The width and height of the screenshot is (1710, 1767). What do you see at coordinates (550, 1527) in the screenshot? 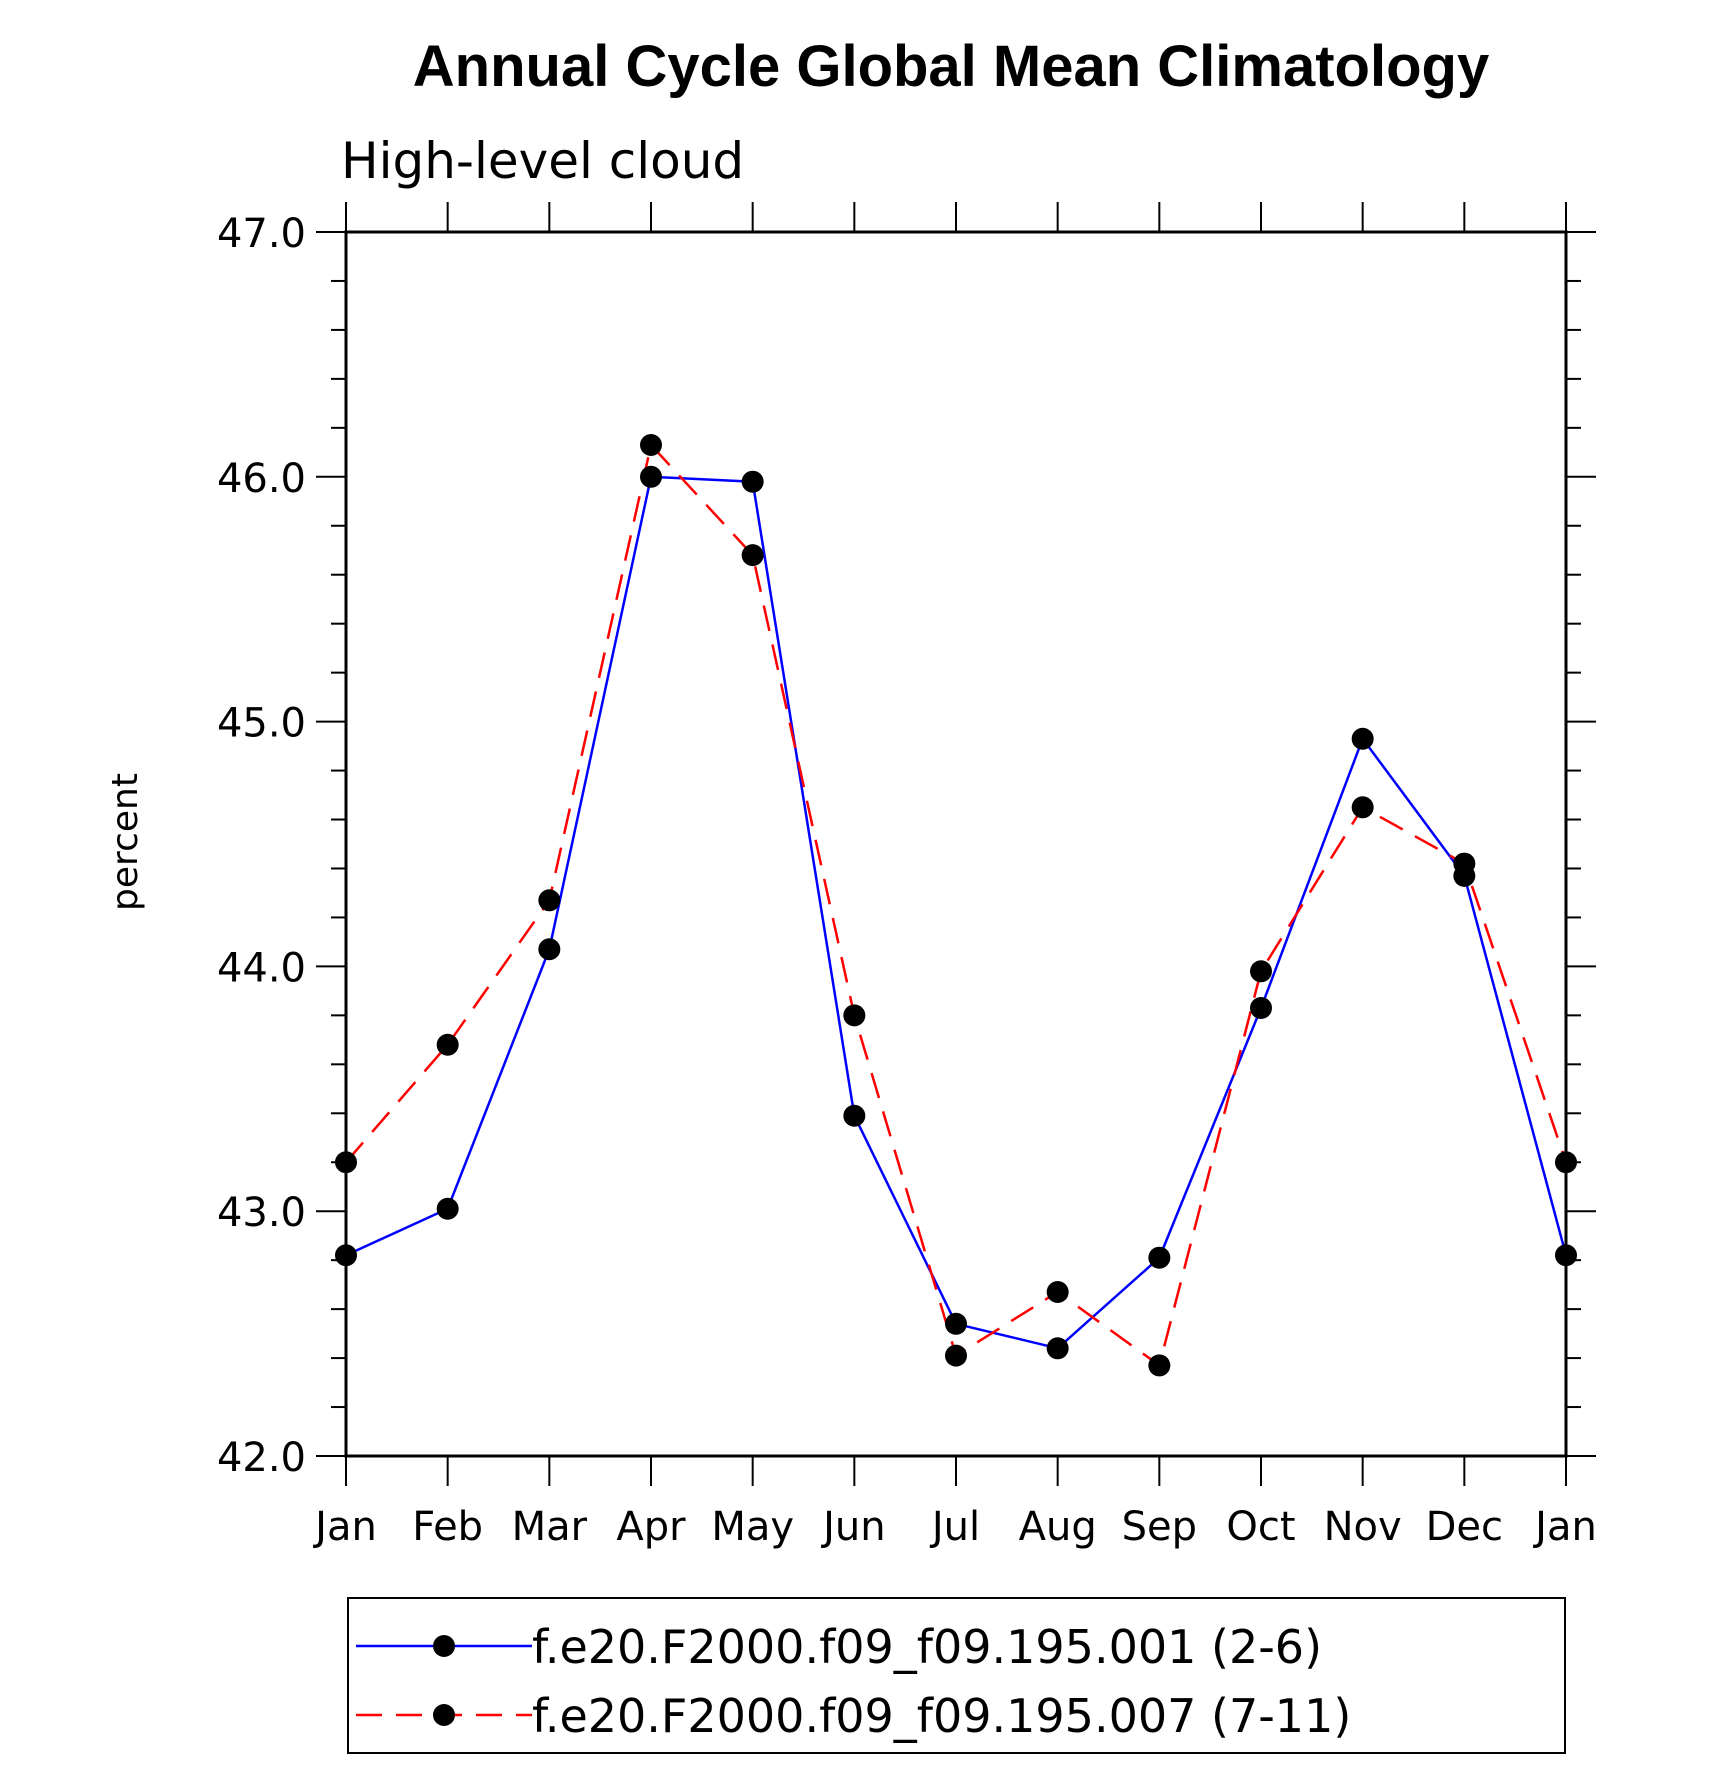
I see `x-tick-label: Mar` at bounding box center [550, 1527].